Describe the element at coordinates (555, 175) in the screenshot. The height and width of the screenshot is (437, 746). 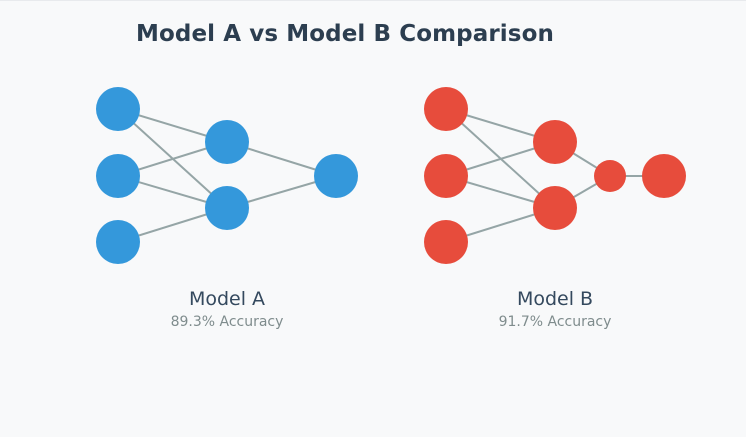
I see `model-b-nodes` at that location.